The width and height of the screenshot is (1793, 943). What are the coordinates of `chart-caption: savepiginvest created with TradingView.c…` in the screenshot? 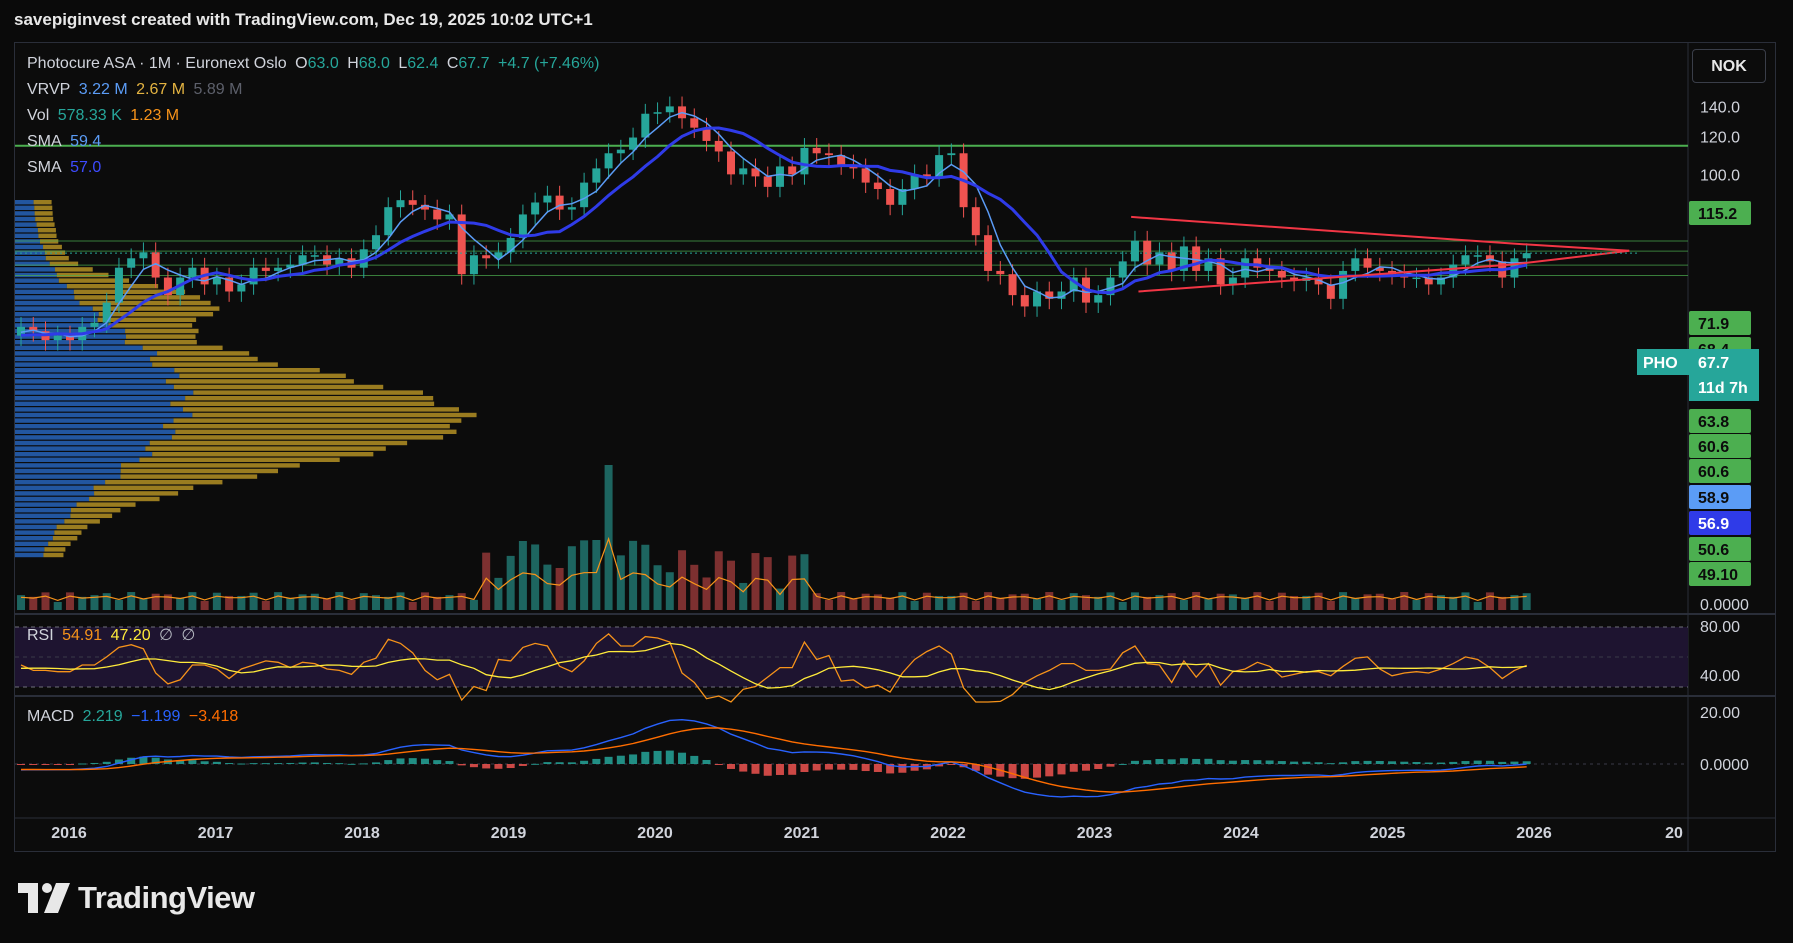 It's located at (303, 19).